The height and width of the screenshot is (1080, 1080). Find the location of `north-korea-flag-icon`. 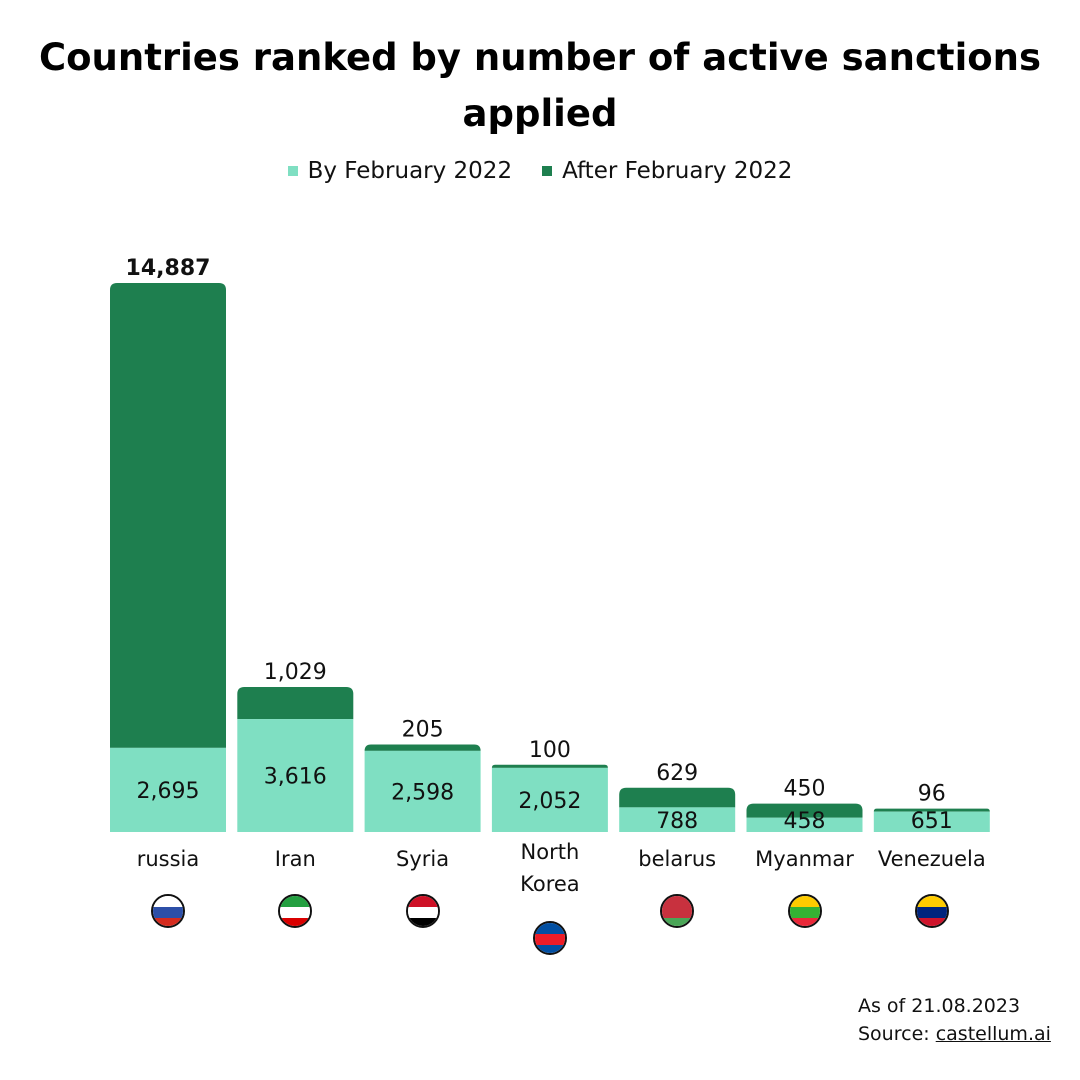

north-korea-flag-icon is located at coordinates (549, 938).